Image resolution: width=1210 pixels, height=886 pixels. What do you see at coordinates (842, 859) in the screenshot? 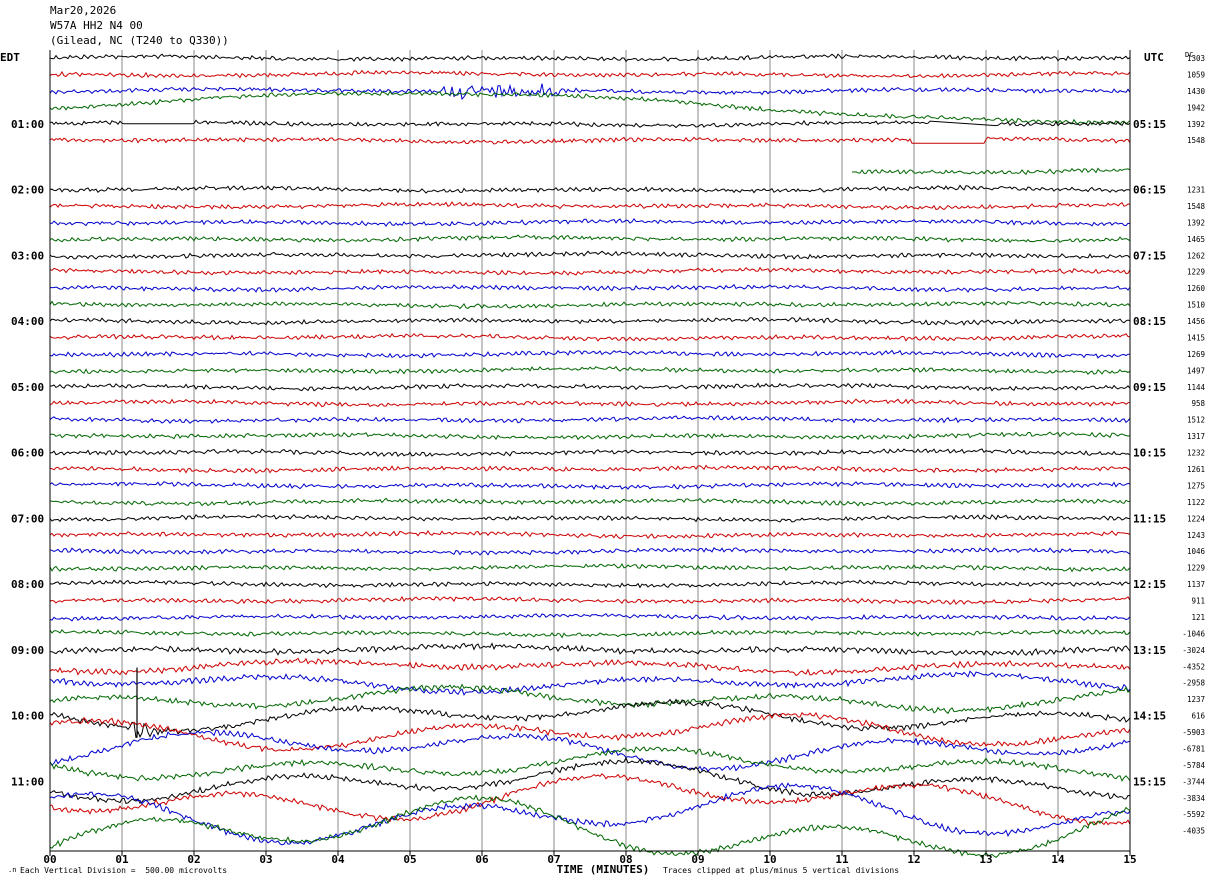
I see `time-tick-label-11: 11` at bounding box center [842, 859].